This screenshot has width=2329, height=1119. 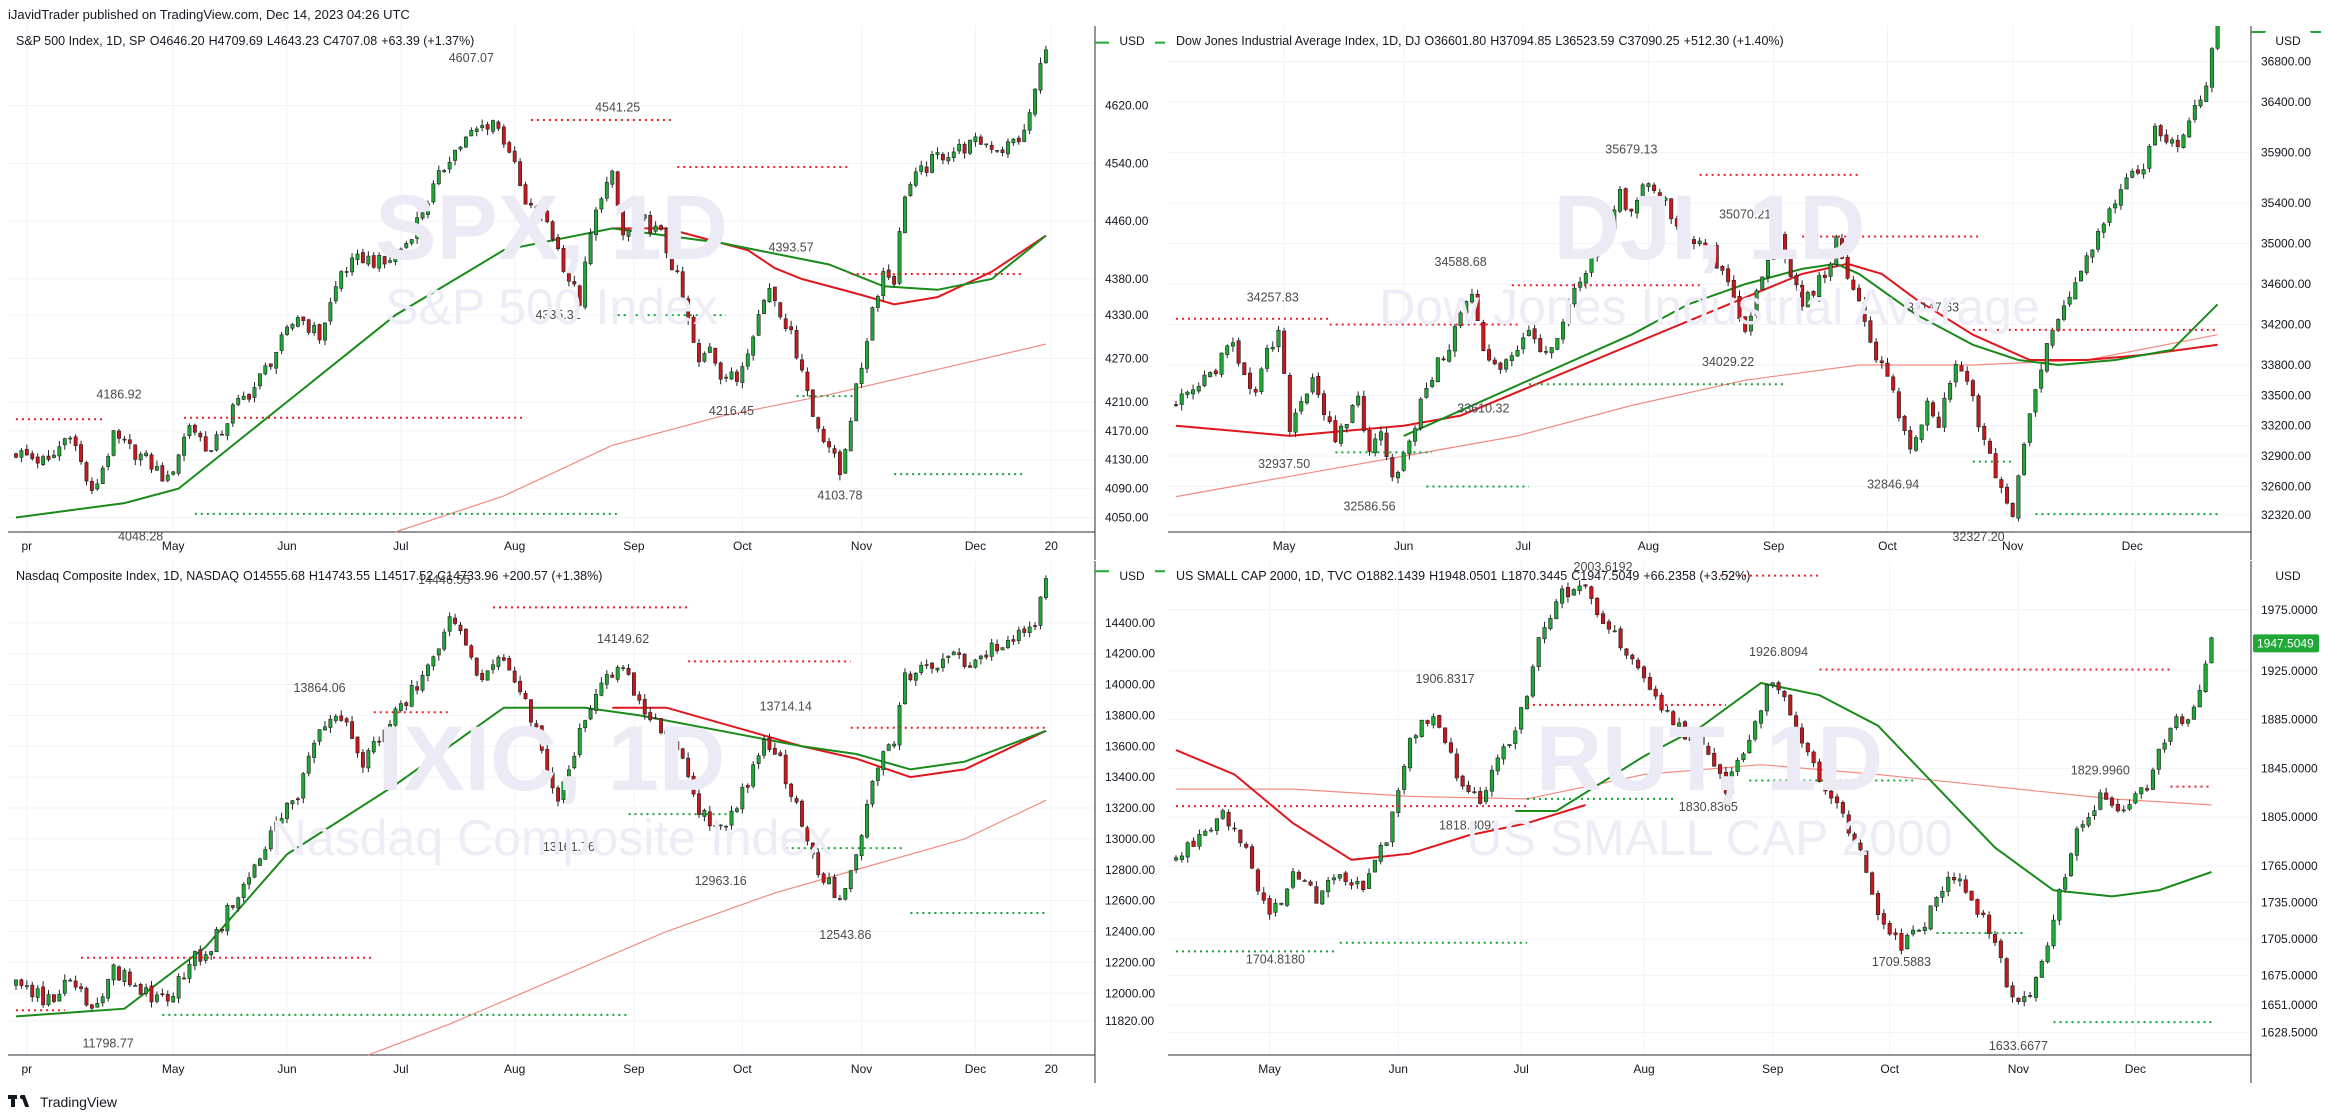 I want to click on y-tick-label: 13200.00, so click(x=1130, y=808).